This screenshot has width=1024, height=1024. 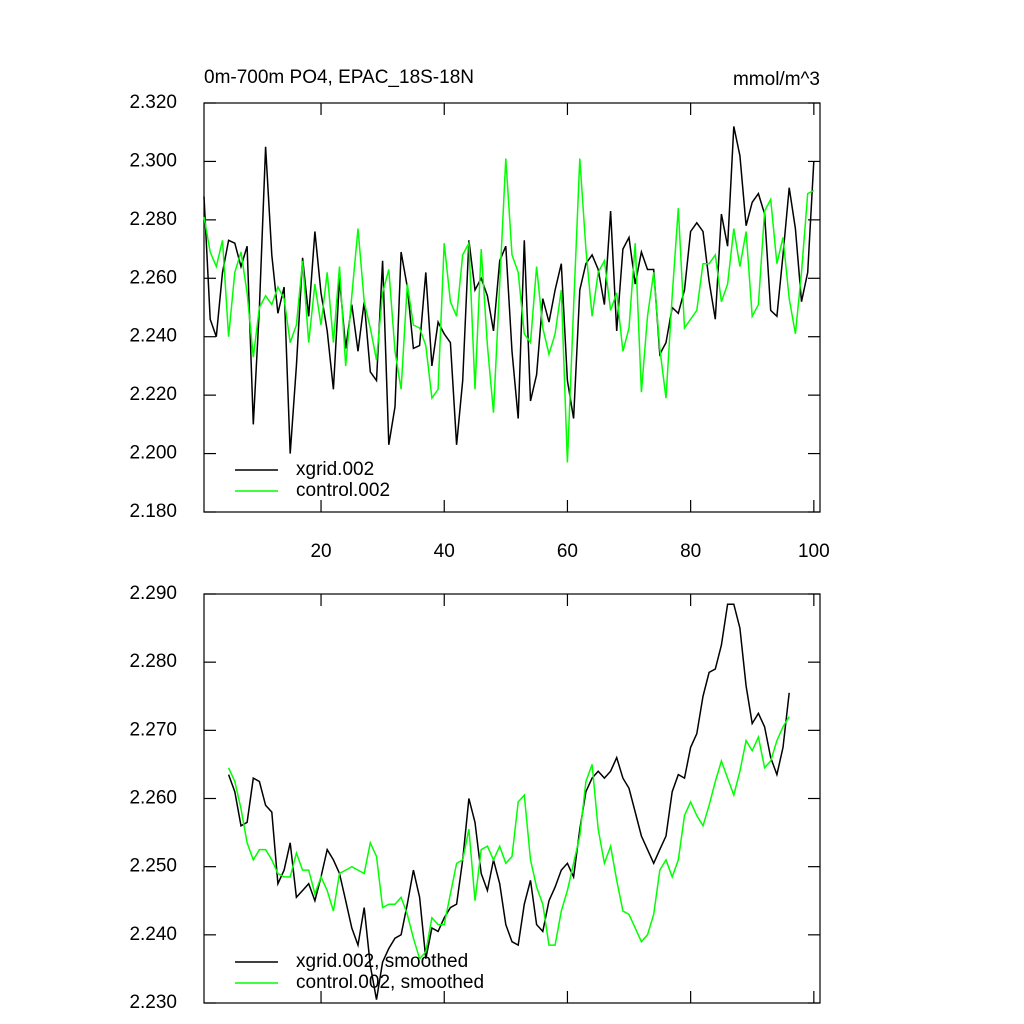 I want to click on y-tick-label: 2.220, so click(x=153, y=394).